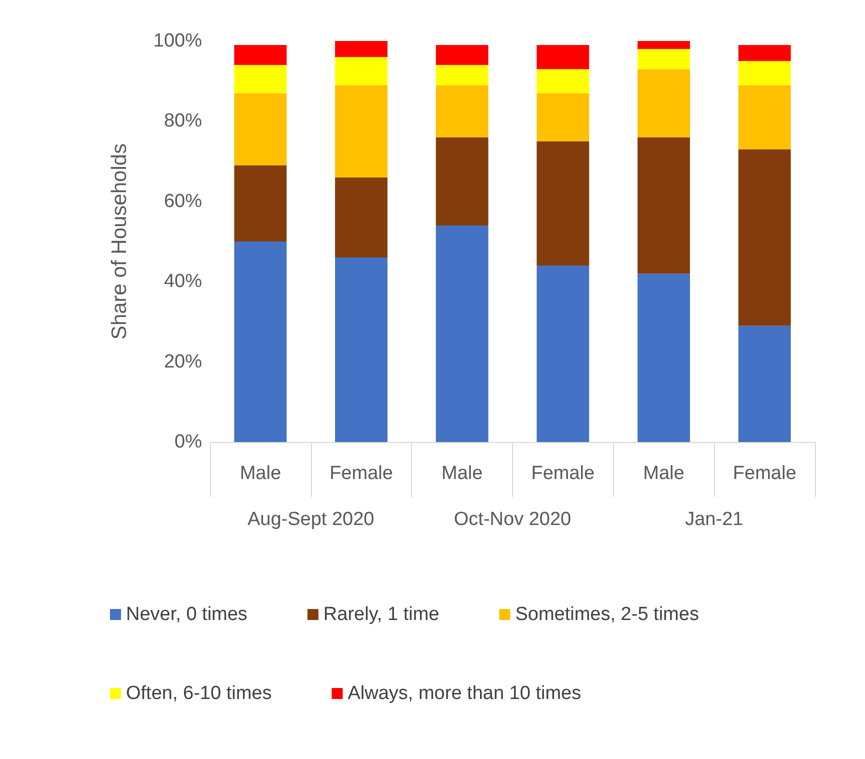 Image resolution: width=865 pixels, height=759 pixels. Describe the element at coordinates (465, 693) in the screenshot. I see `legend-label: Always, more than 10 times` at that location.